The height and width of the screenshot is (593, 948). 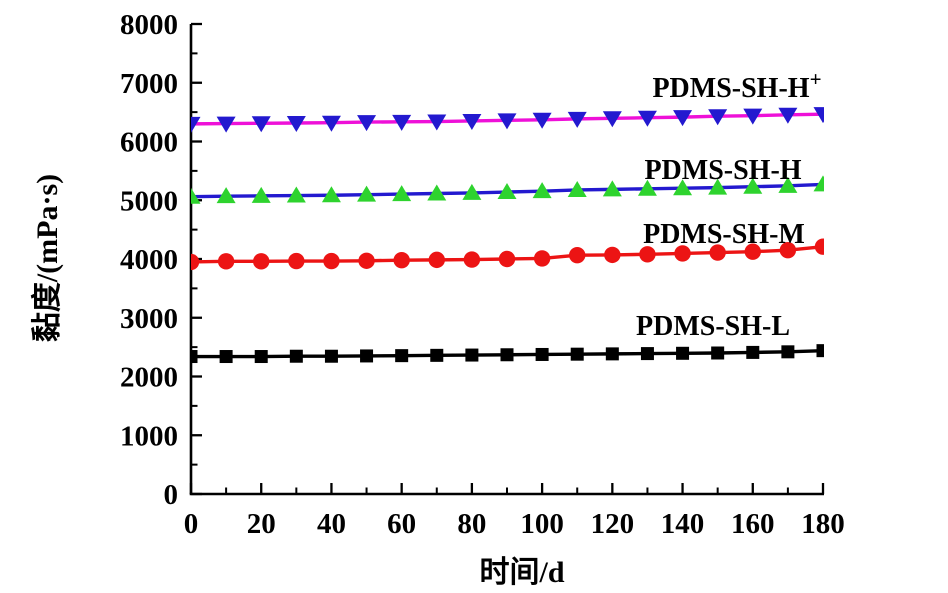 I want to click on series-PDMS-SH-H, so click(x=507, y=189).